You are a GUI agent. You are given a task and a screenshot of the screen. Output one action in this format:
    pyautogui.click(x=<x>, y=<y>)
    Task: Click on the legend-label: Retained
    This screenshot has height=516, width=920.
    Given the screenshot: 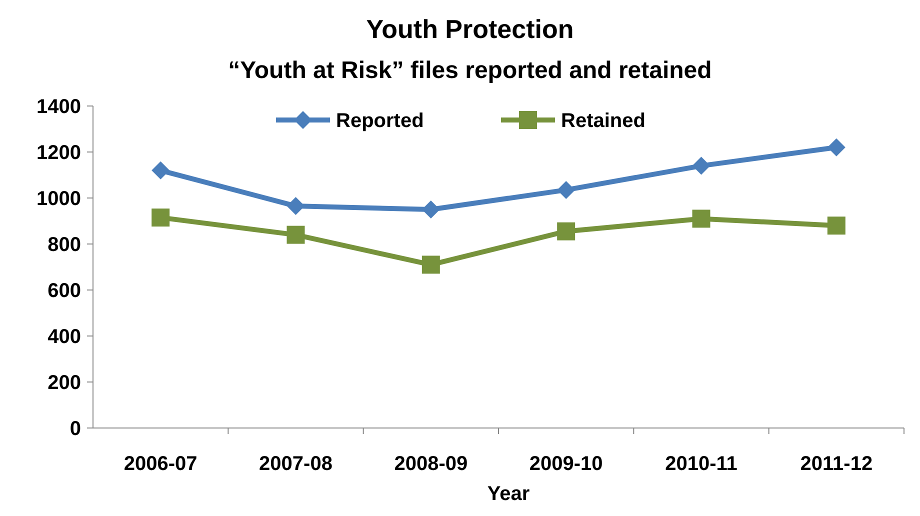 What is the action you would take?
    pyautogui.click(x=603, y=121)
    